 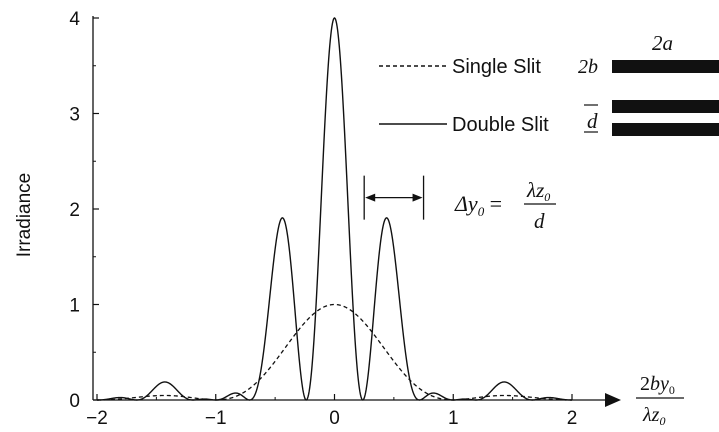 What do you see at coordinates (662, 43) in the screenshot?
I see `slit-width-label: 2a` at bounding box center [662, 43].